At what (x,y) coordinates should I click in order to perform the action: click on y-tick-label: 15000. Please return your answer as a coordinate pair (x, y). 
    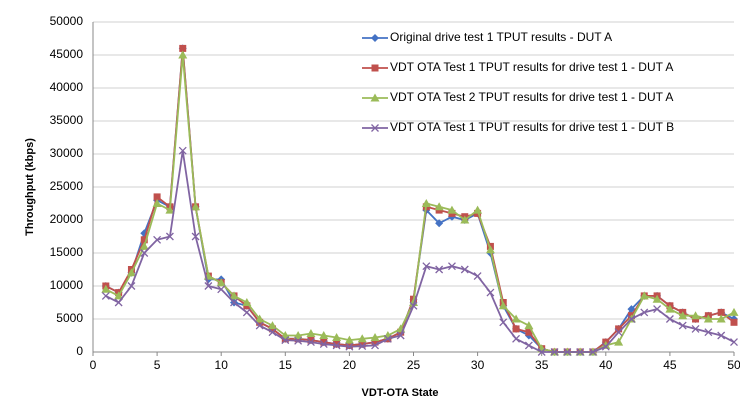
    Looking at the image, I should click on (67, 252).